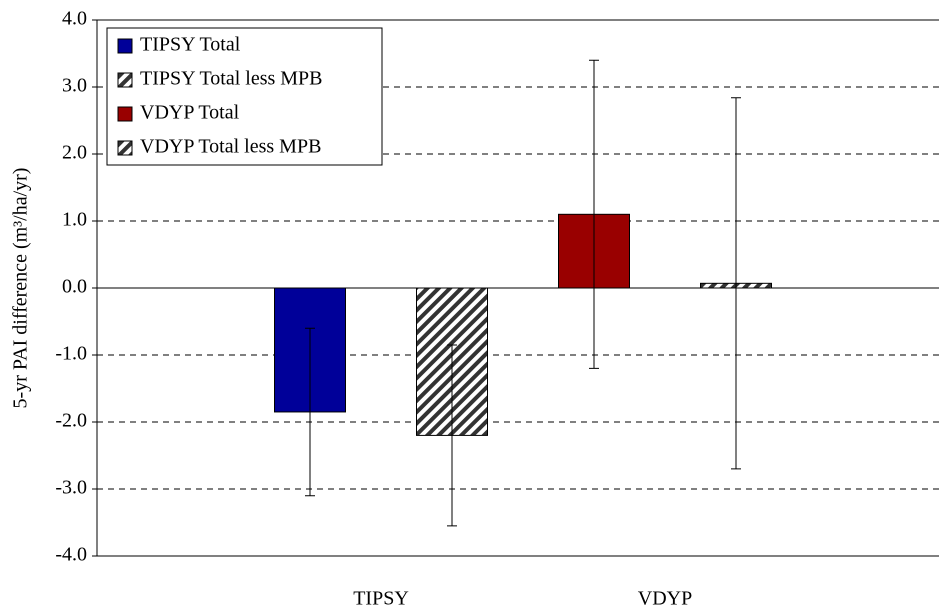 Image resolution: width=939 pixels, height=614 pixels. Describe the element at coordinates (190, 45) in the screenshot. I see `legend-label: TIPSY Total` at that location.